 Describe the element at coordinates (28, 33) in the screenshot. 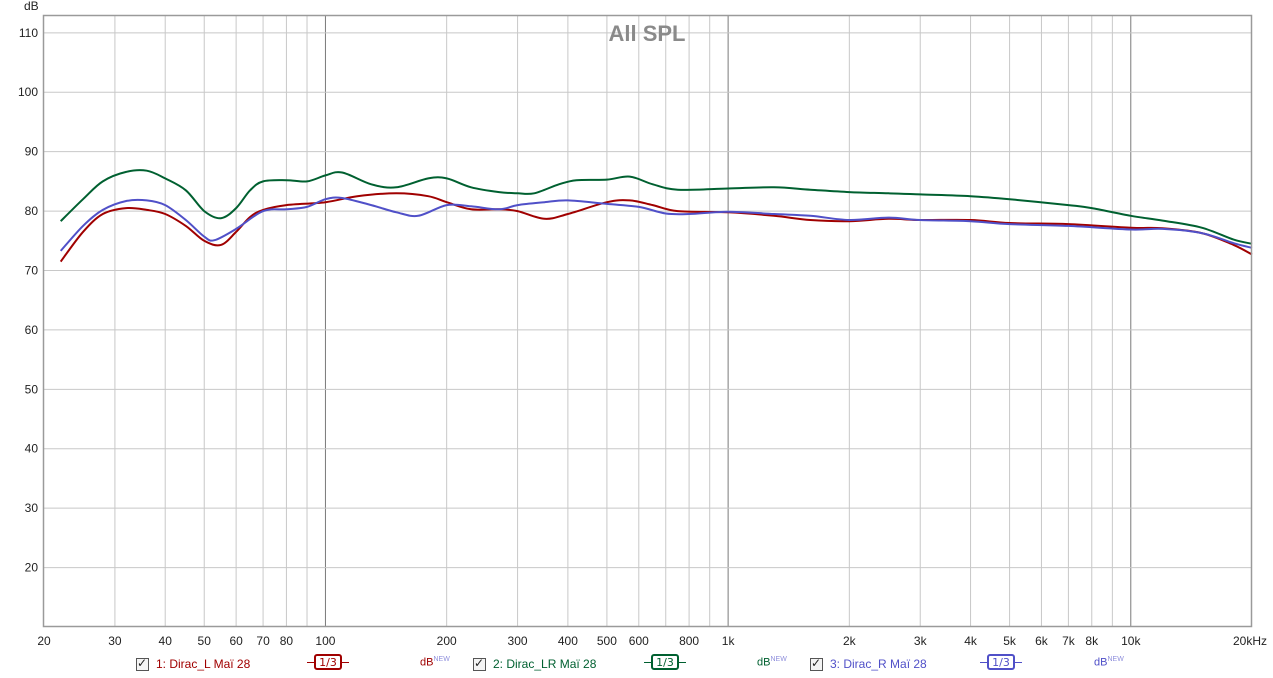

I see `y-tick-label: 110` at that location.